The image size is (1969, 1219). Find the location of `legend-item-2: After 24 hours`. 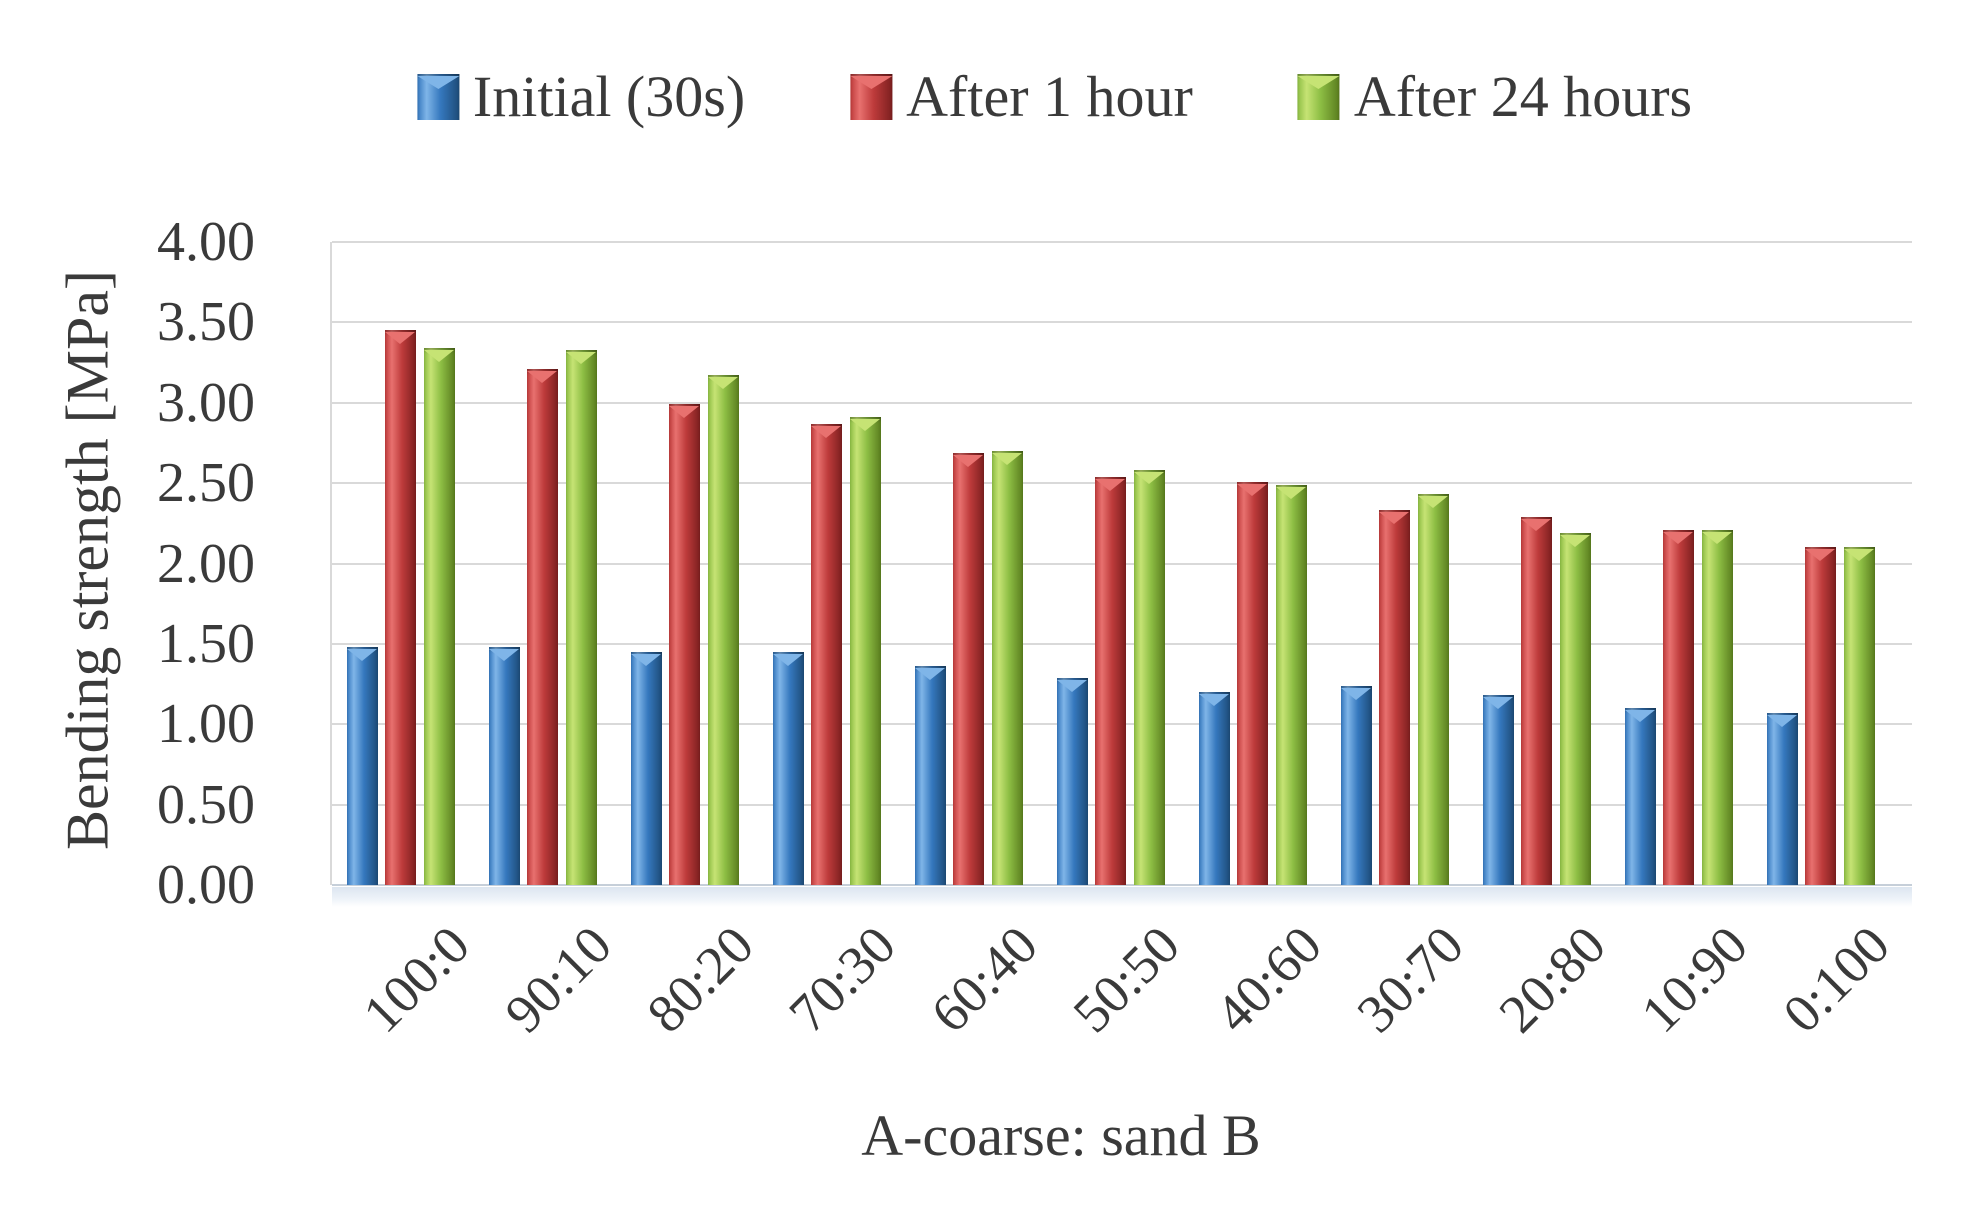

legend-item-2: After 24 hours is located at coordinates (1495, 96).